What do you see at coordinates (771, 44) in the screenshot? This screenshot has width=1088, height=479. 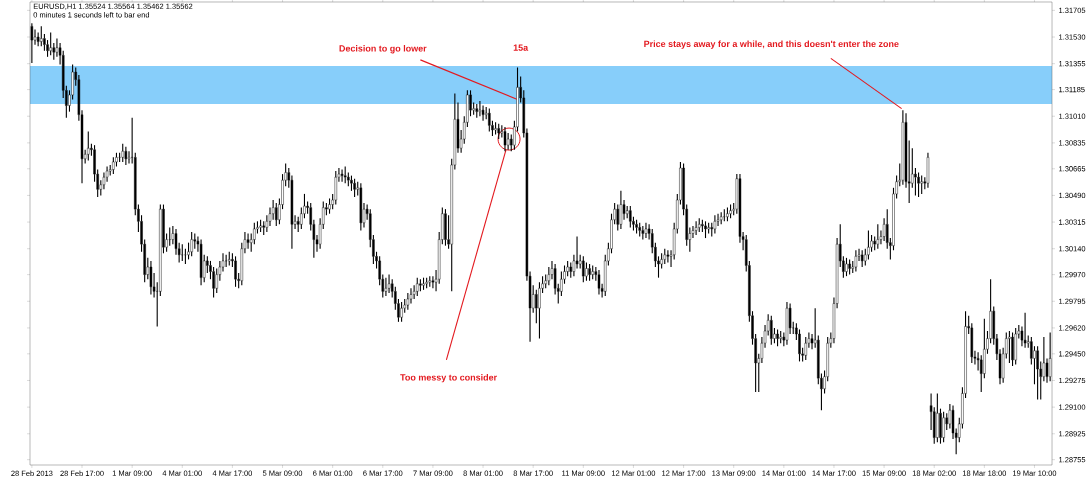 I see `annotation: Price stays away for a while, and this doesn't enter the zone` at bounding box center [771, 44].